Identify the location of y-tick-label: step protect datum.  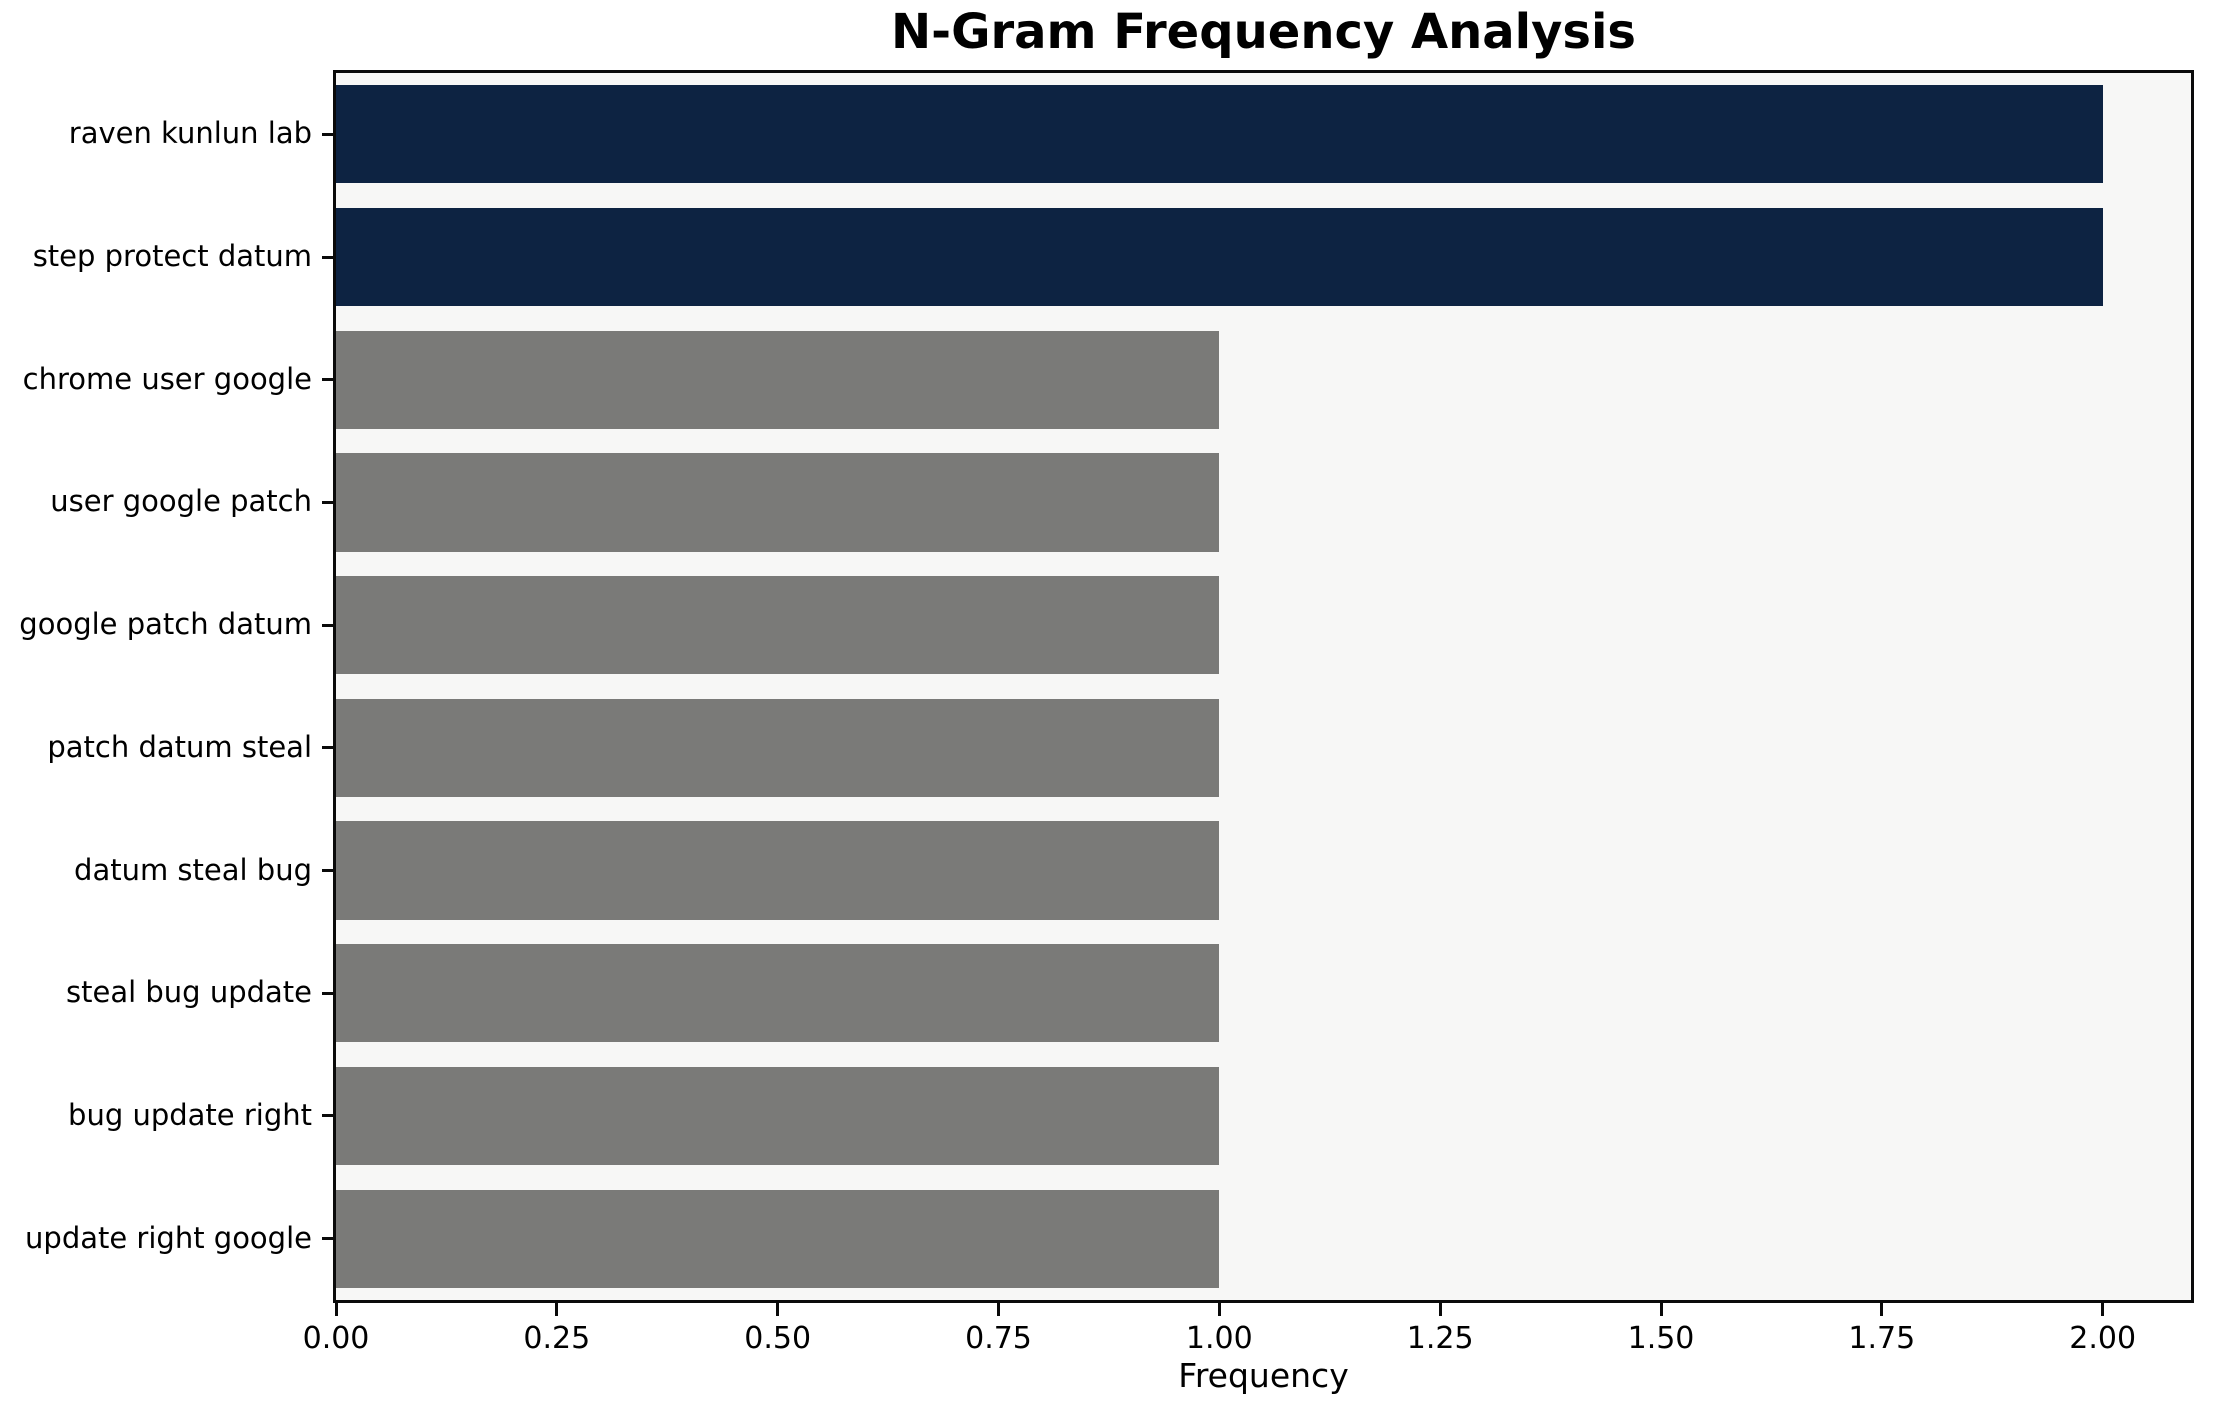
(172, 256).